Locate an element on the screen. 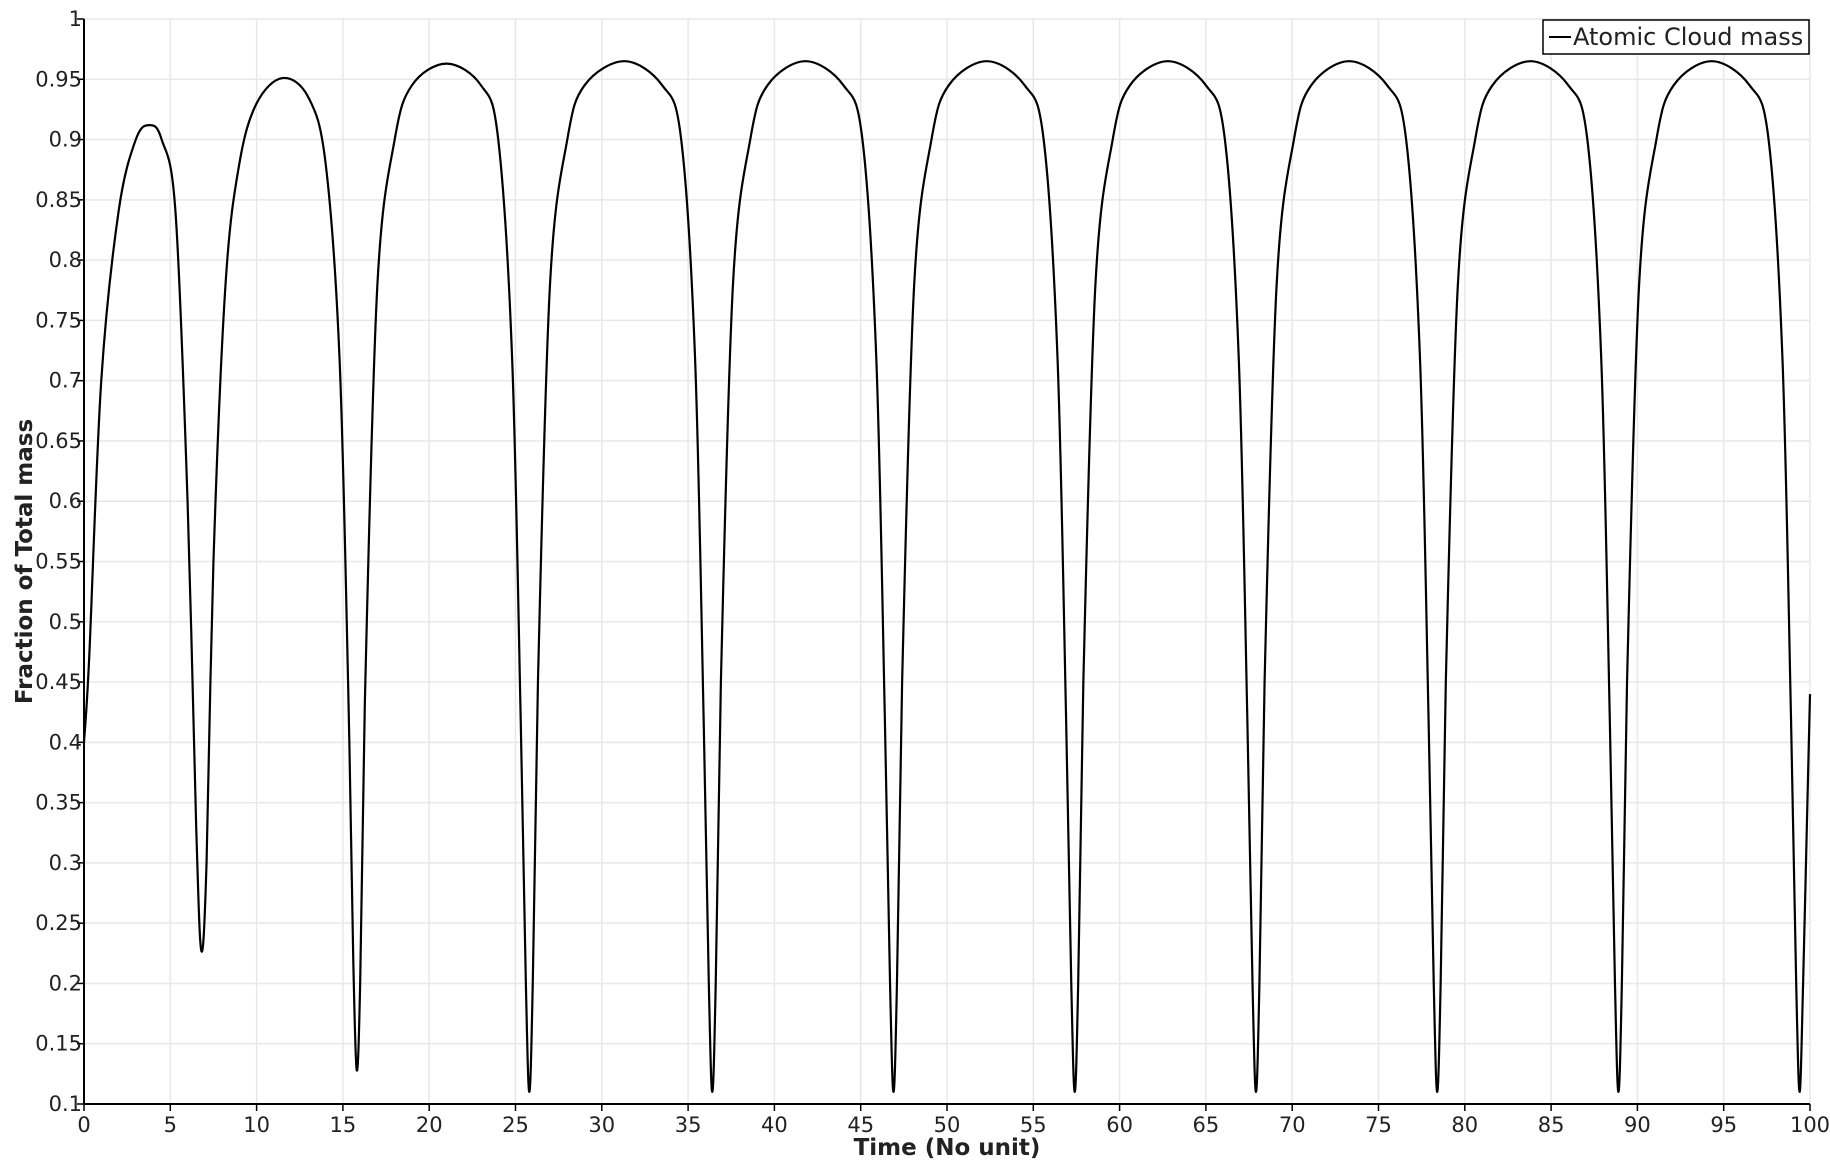  x-tick-label: 45 is located at coordinates (860, 1125).